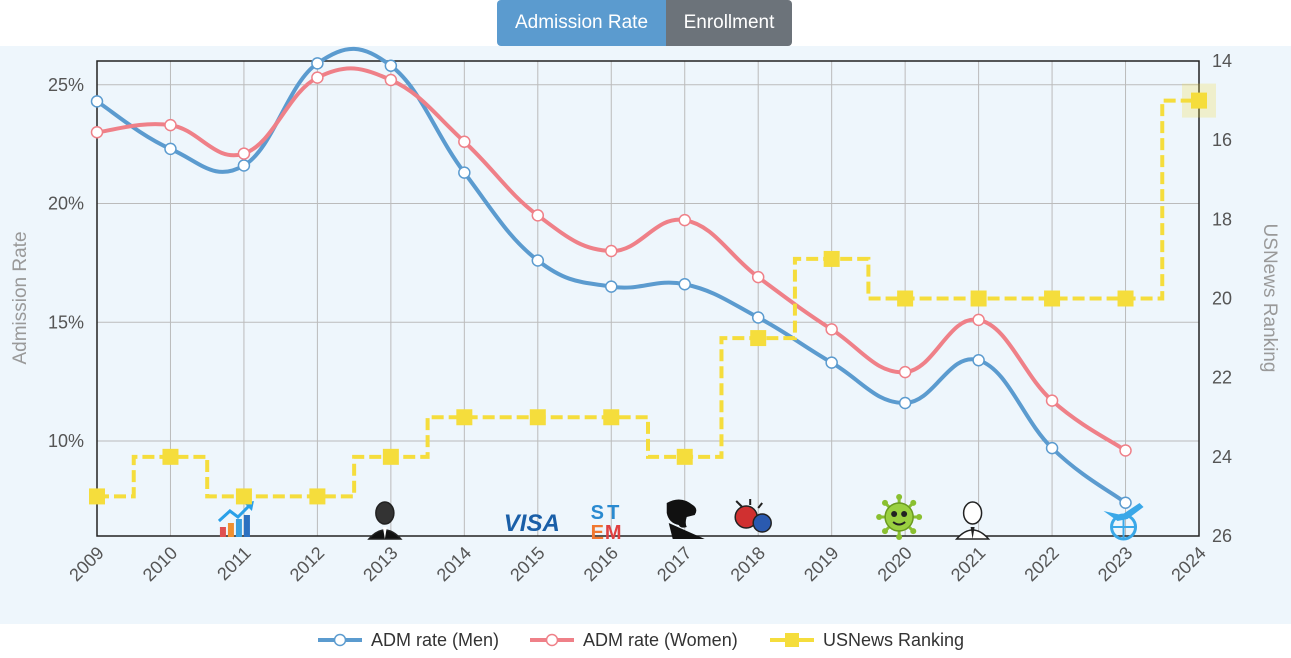 The image size is (1291, 658). I want to click on legend-label-women: ADM rate (Women), so click(660, 640).